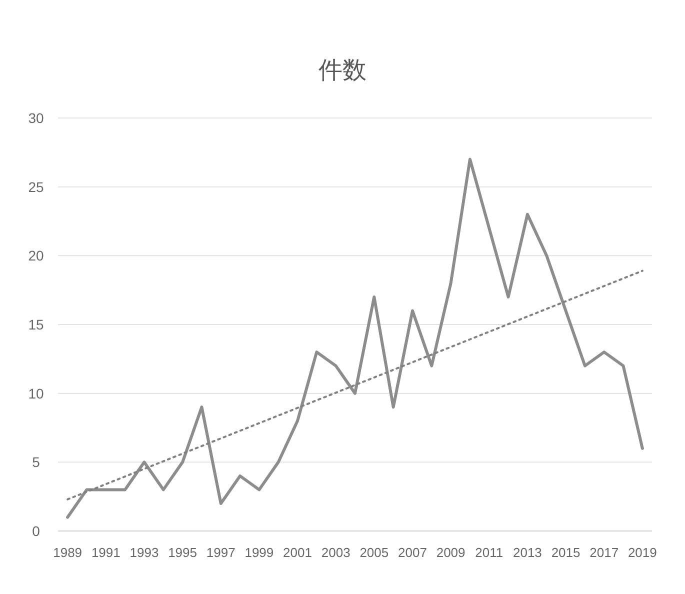 The width and height of the screenshot is (685, 594). Describe the element at coordinates (451, 552) in the screenshot. I see `x-tick-label: 2009` at that location.